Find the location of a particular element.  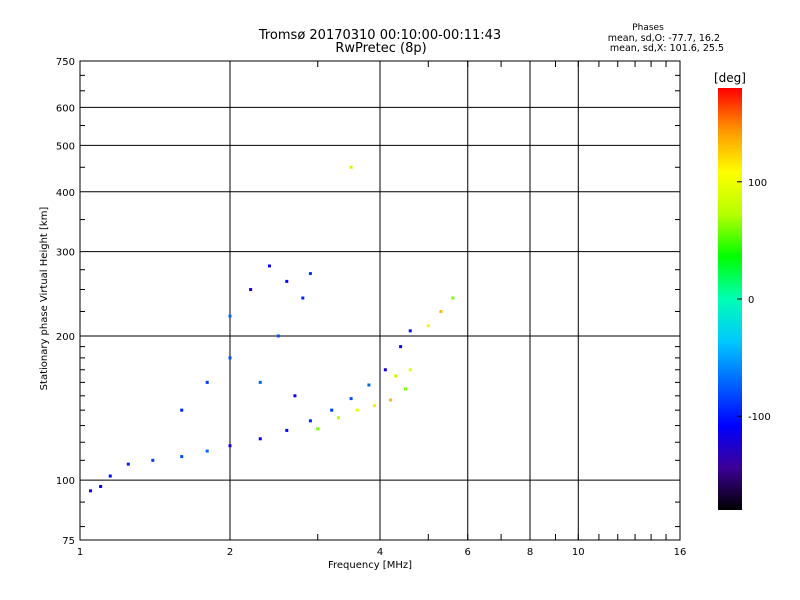

y-tick-label: 200 is located at coordinates (65, 337).